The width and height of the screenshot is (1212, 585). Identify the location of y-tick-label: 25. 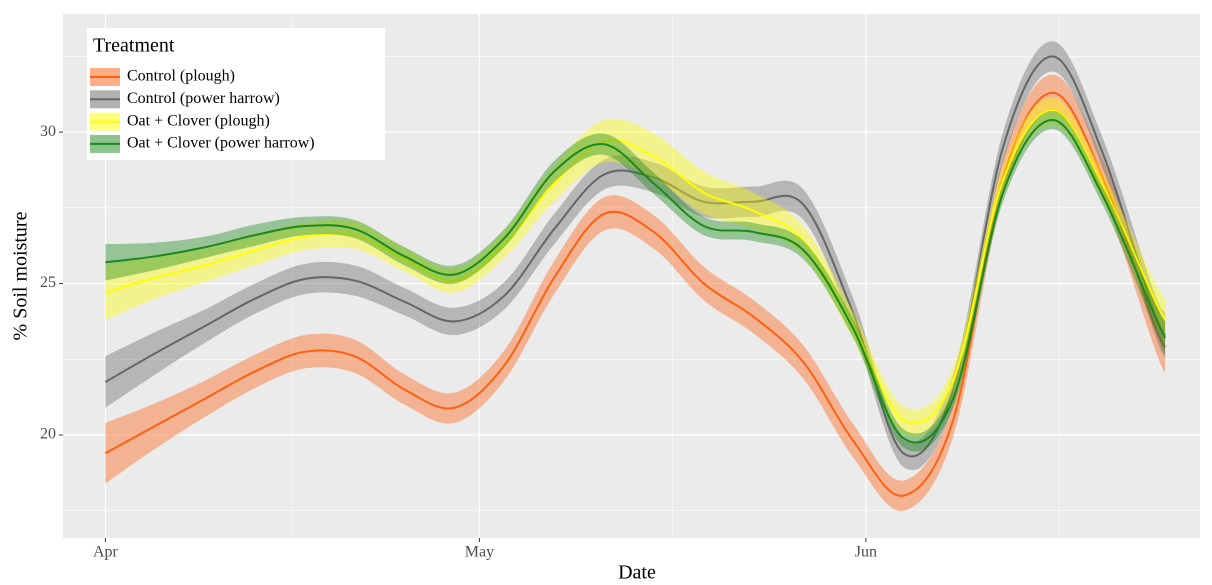
(48, 282).